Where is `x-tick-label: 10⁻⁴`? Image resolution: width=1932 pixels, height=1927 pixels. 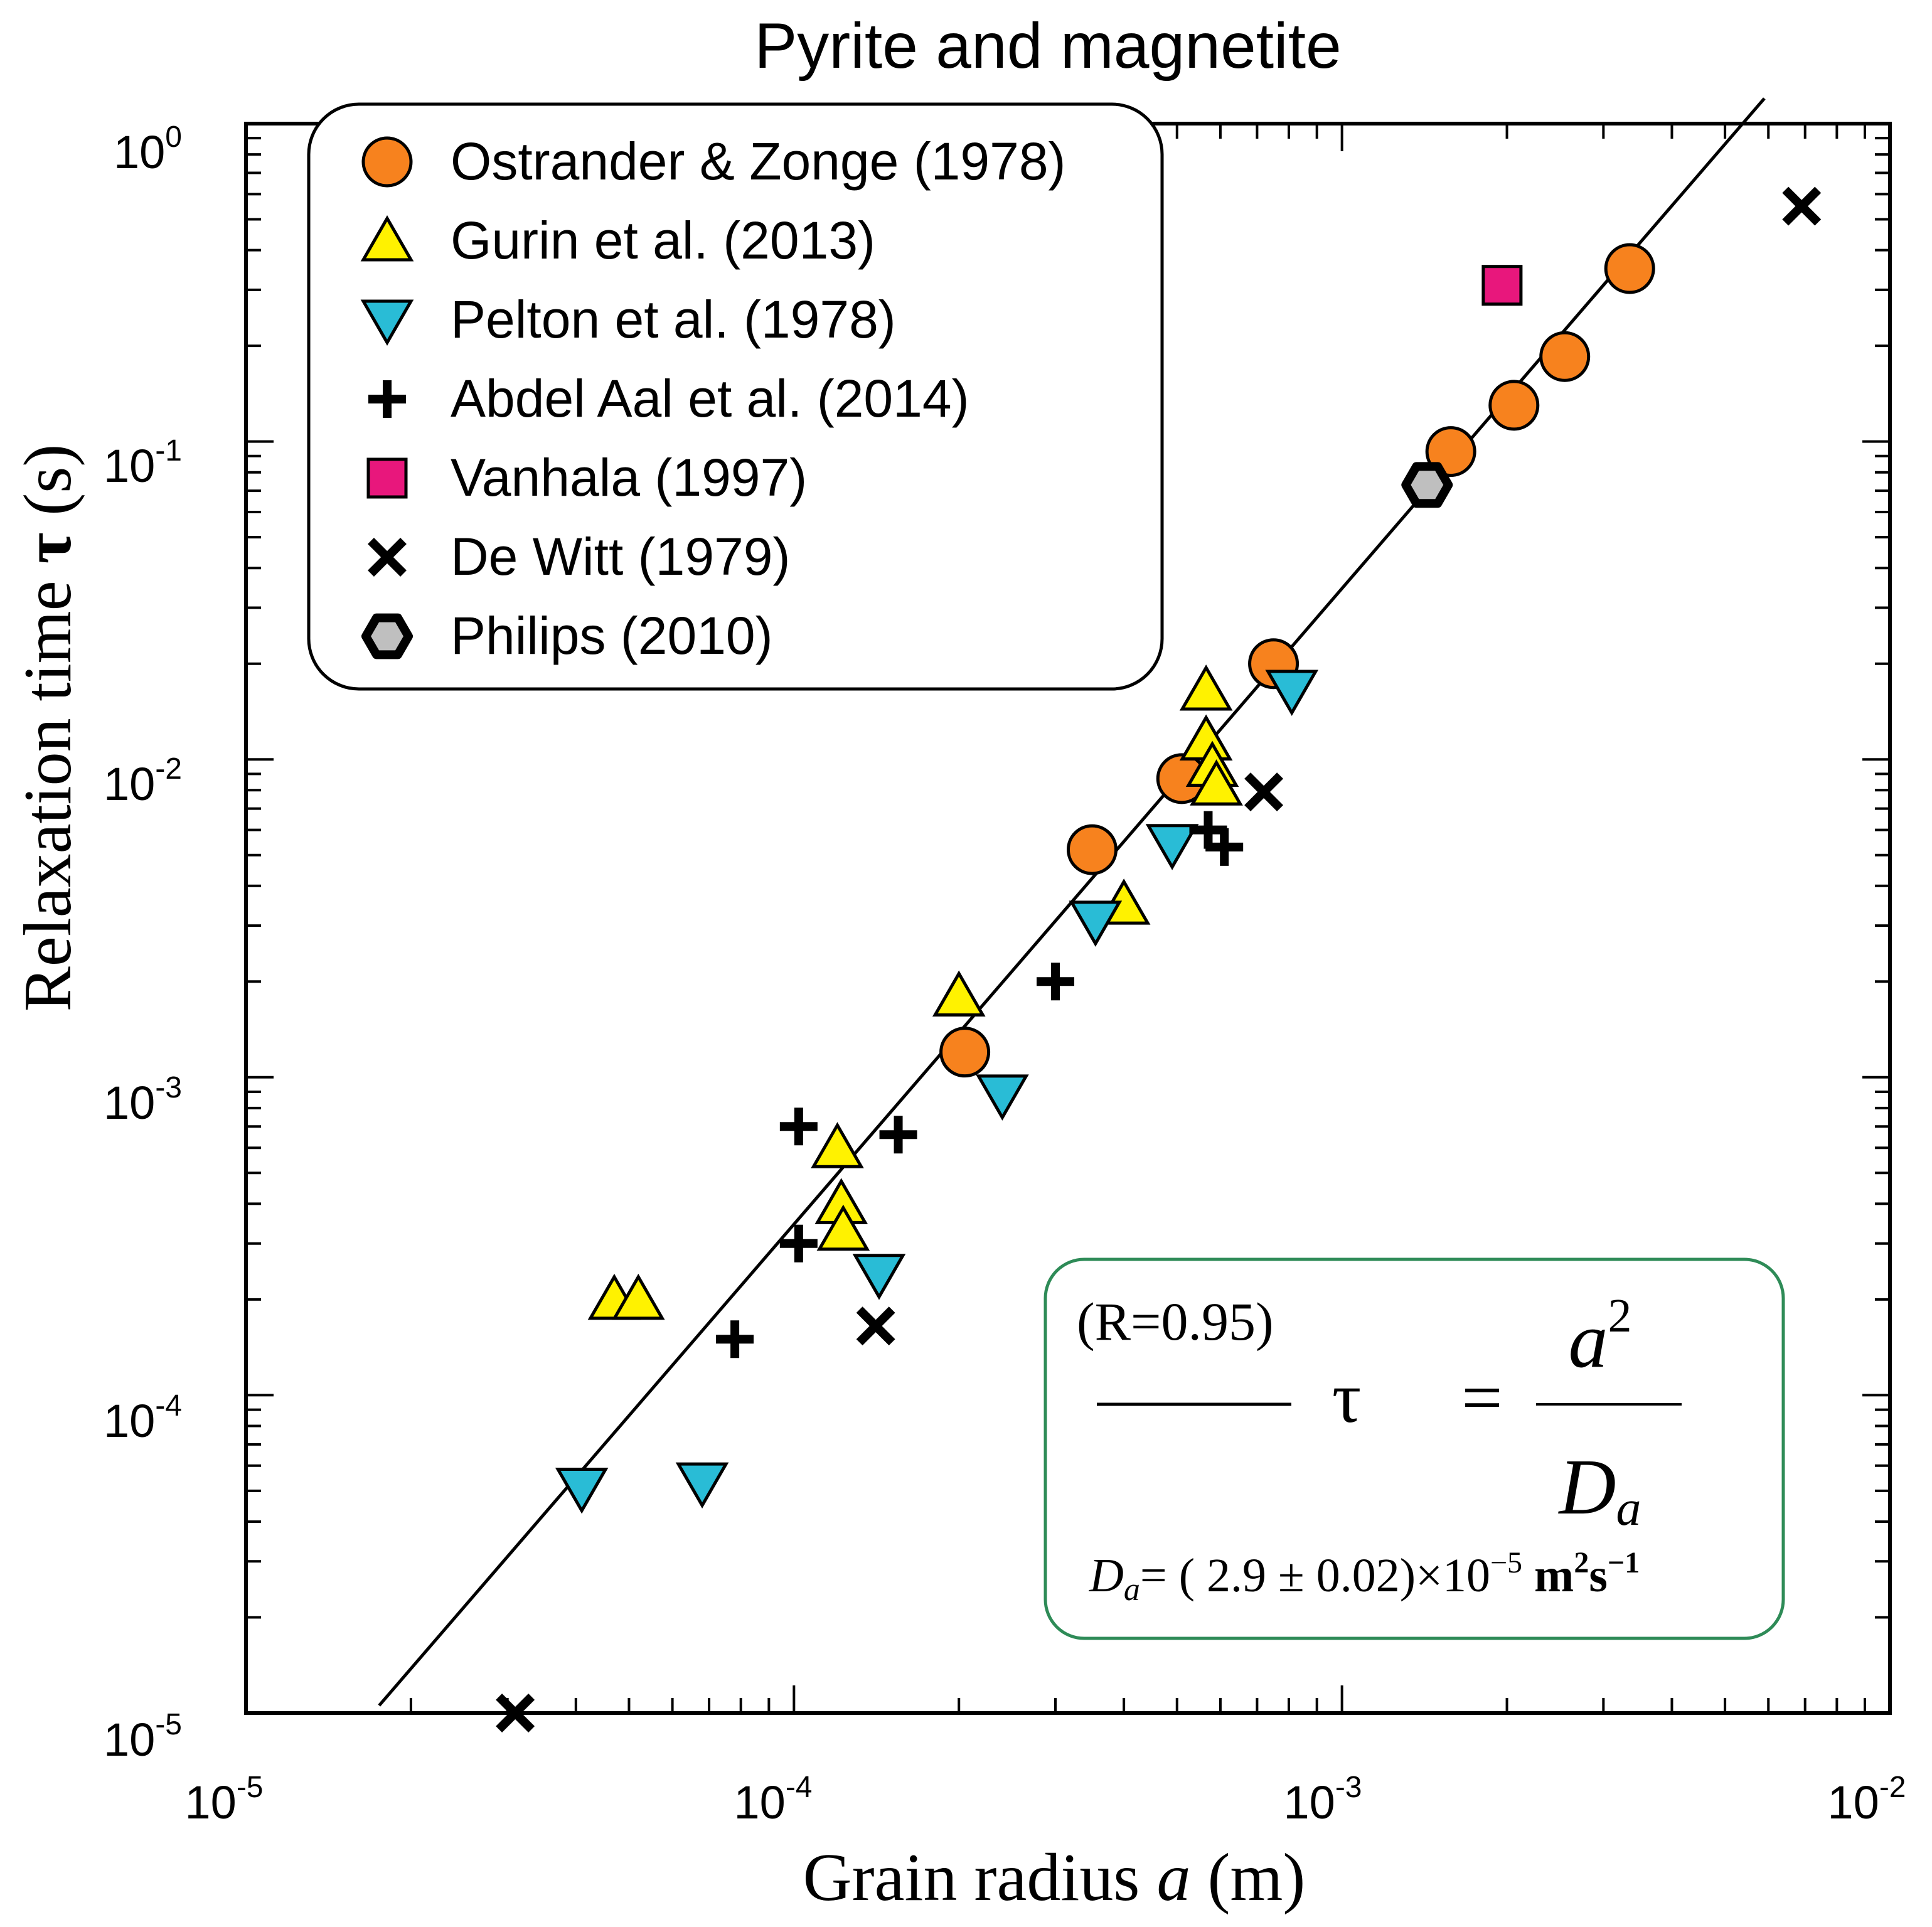
x-tick-label: 10⁻⁴ is located at coordinates (773, 1800).